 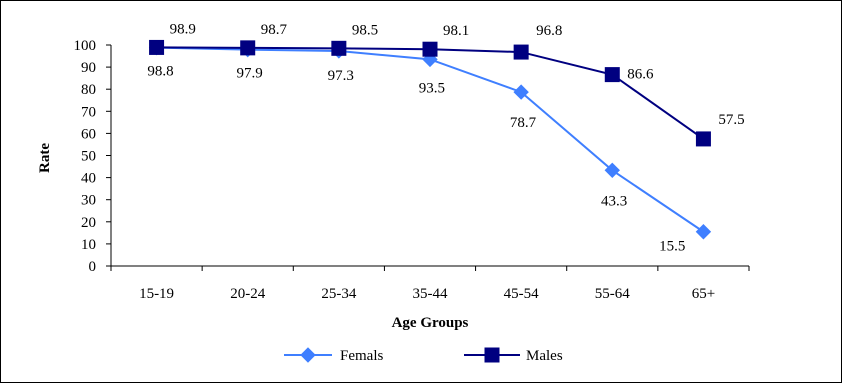 I want to click on legend-item-males: Males, so click(x=513, y=355).